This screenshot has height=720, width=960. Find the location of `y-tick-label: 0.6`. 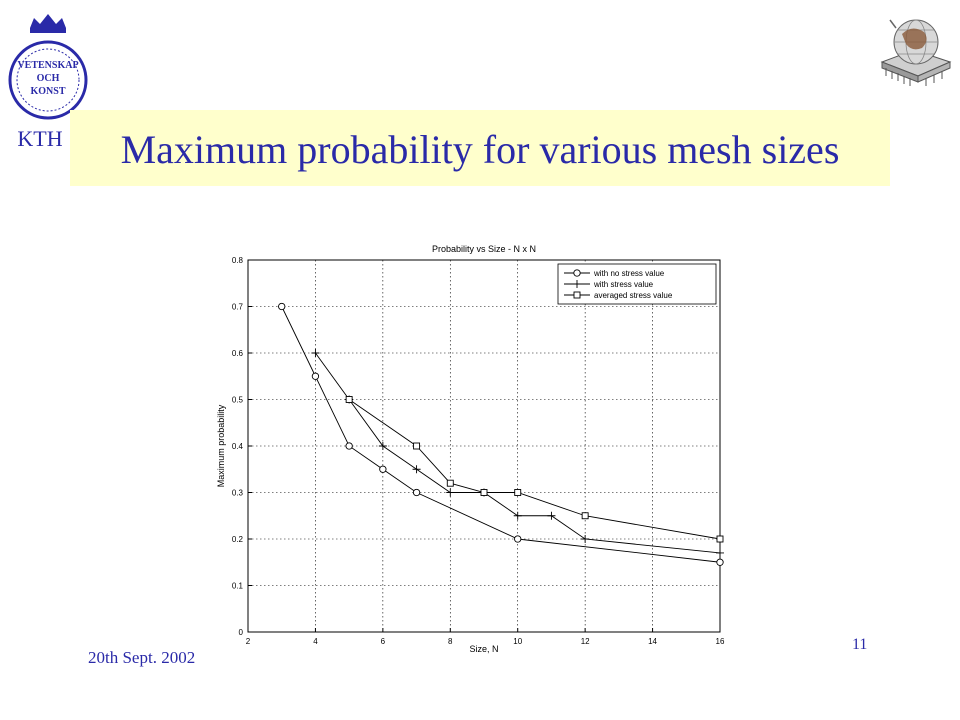

y-tick-label: 0.6 is located at coordinates (238, 353).